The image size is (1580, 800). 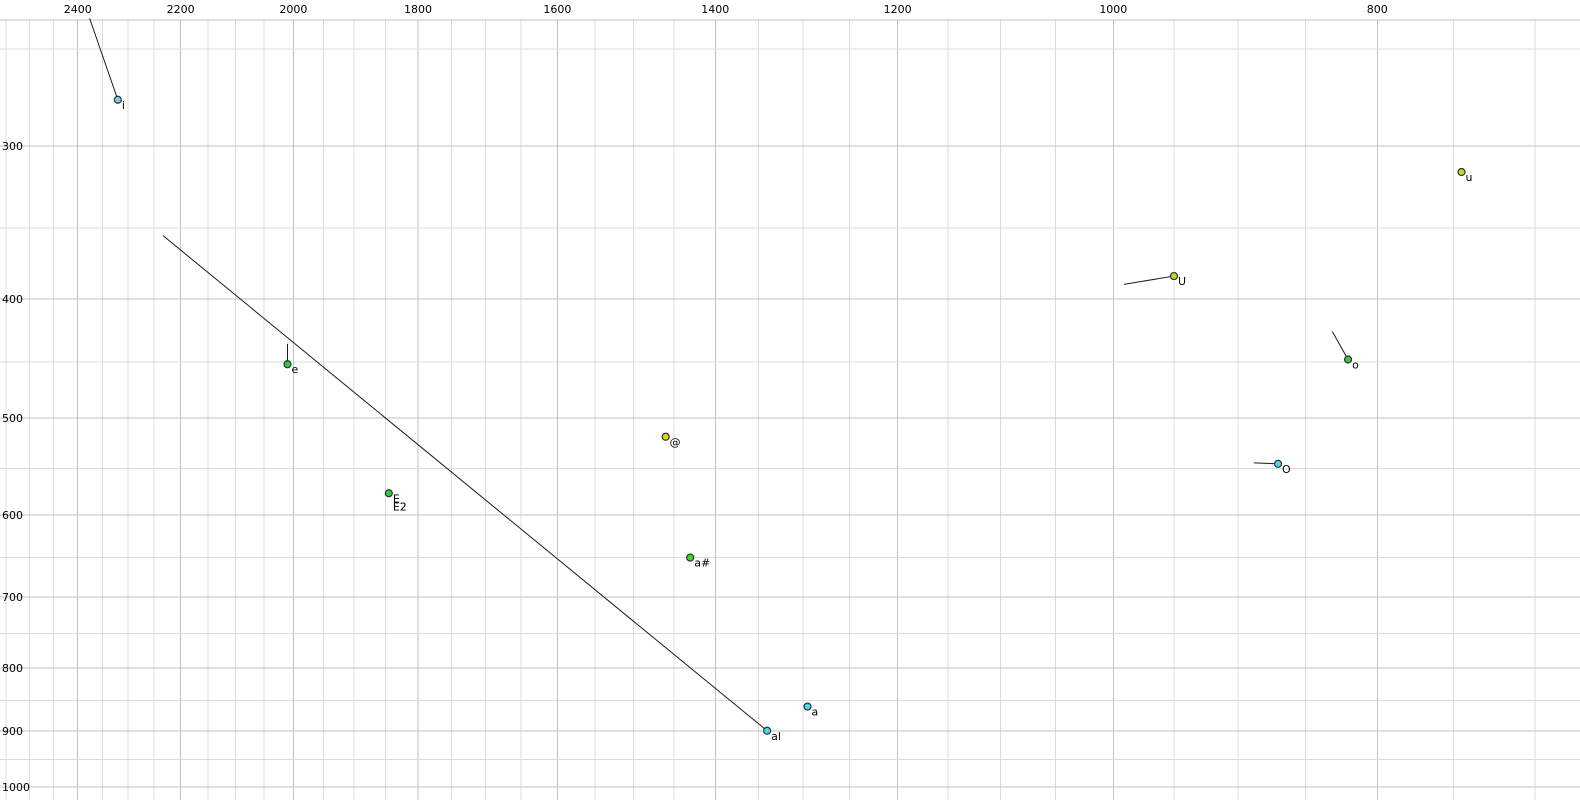 What do you see at coordinates (898, 9) in the screenshot?
I see `x-axis-tick-label: 1200` at bounding box center [898, 9].